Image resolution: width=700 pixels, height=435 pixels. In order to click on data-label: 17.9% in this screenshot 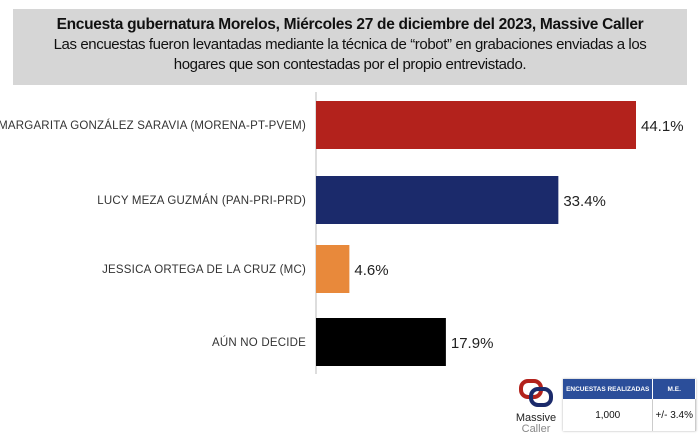, I will do `click(472, 343)`.